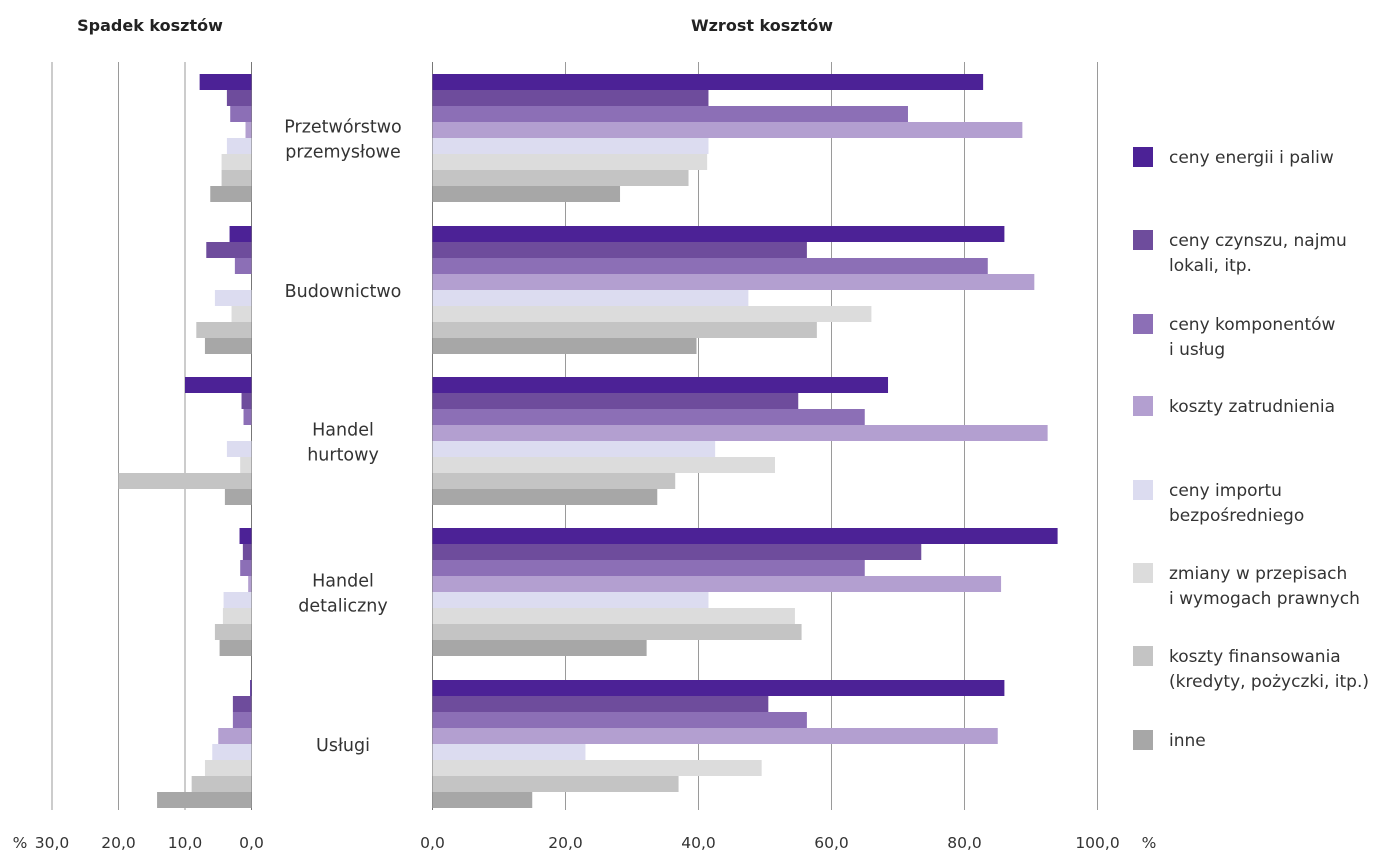  What do you see at coordinates (762, 25) in the screenshot?
I see `panel-title-increase: Wzrost kosztów` at bounding box center [762, 25].